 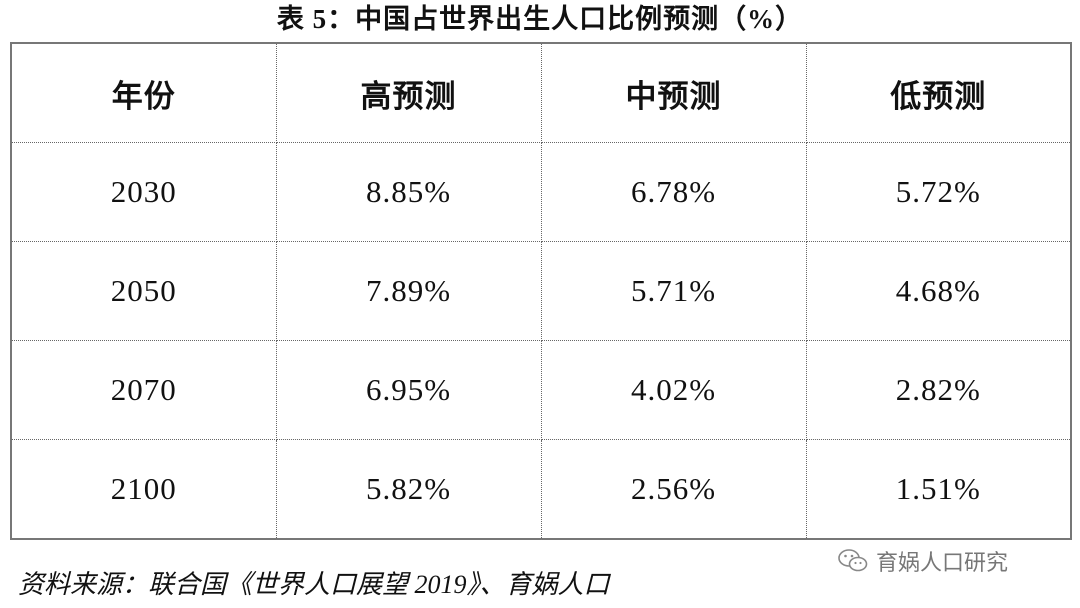 What do you see at coordinates (853, 560) in the screenshot?
I see `wechat-icon` at bounding box center [853, 560].